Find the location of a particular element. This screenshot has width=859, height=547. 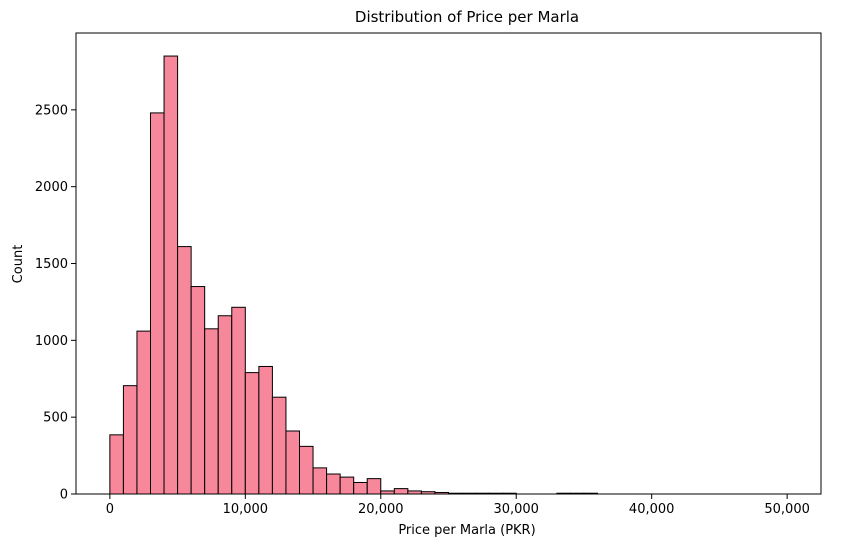

y-tick-label: 500 is located at coordinates (55, 418).